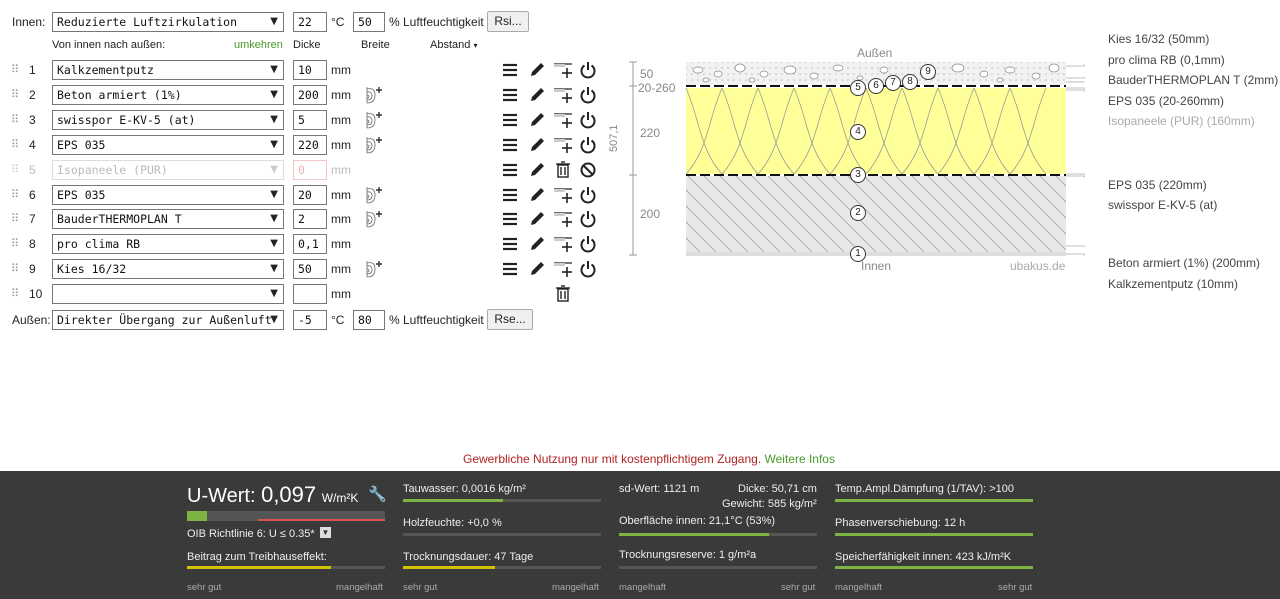 The image size is (1280, 599). I want to click on wrench-icon: 🔧, so click(377, 494).